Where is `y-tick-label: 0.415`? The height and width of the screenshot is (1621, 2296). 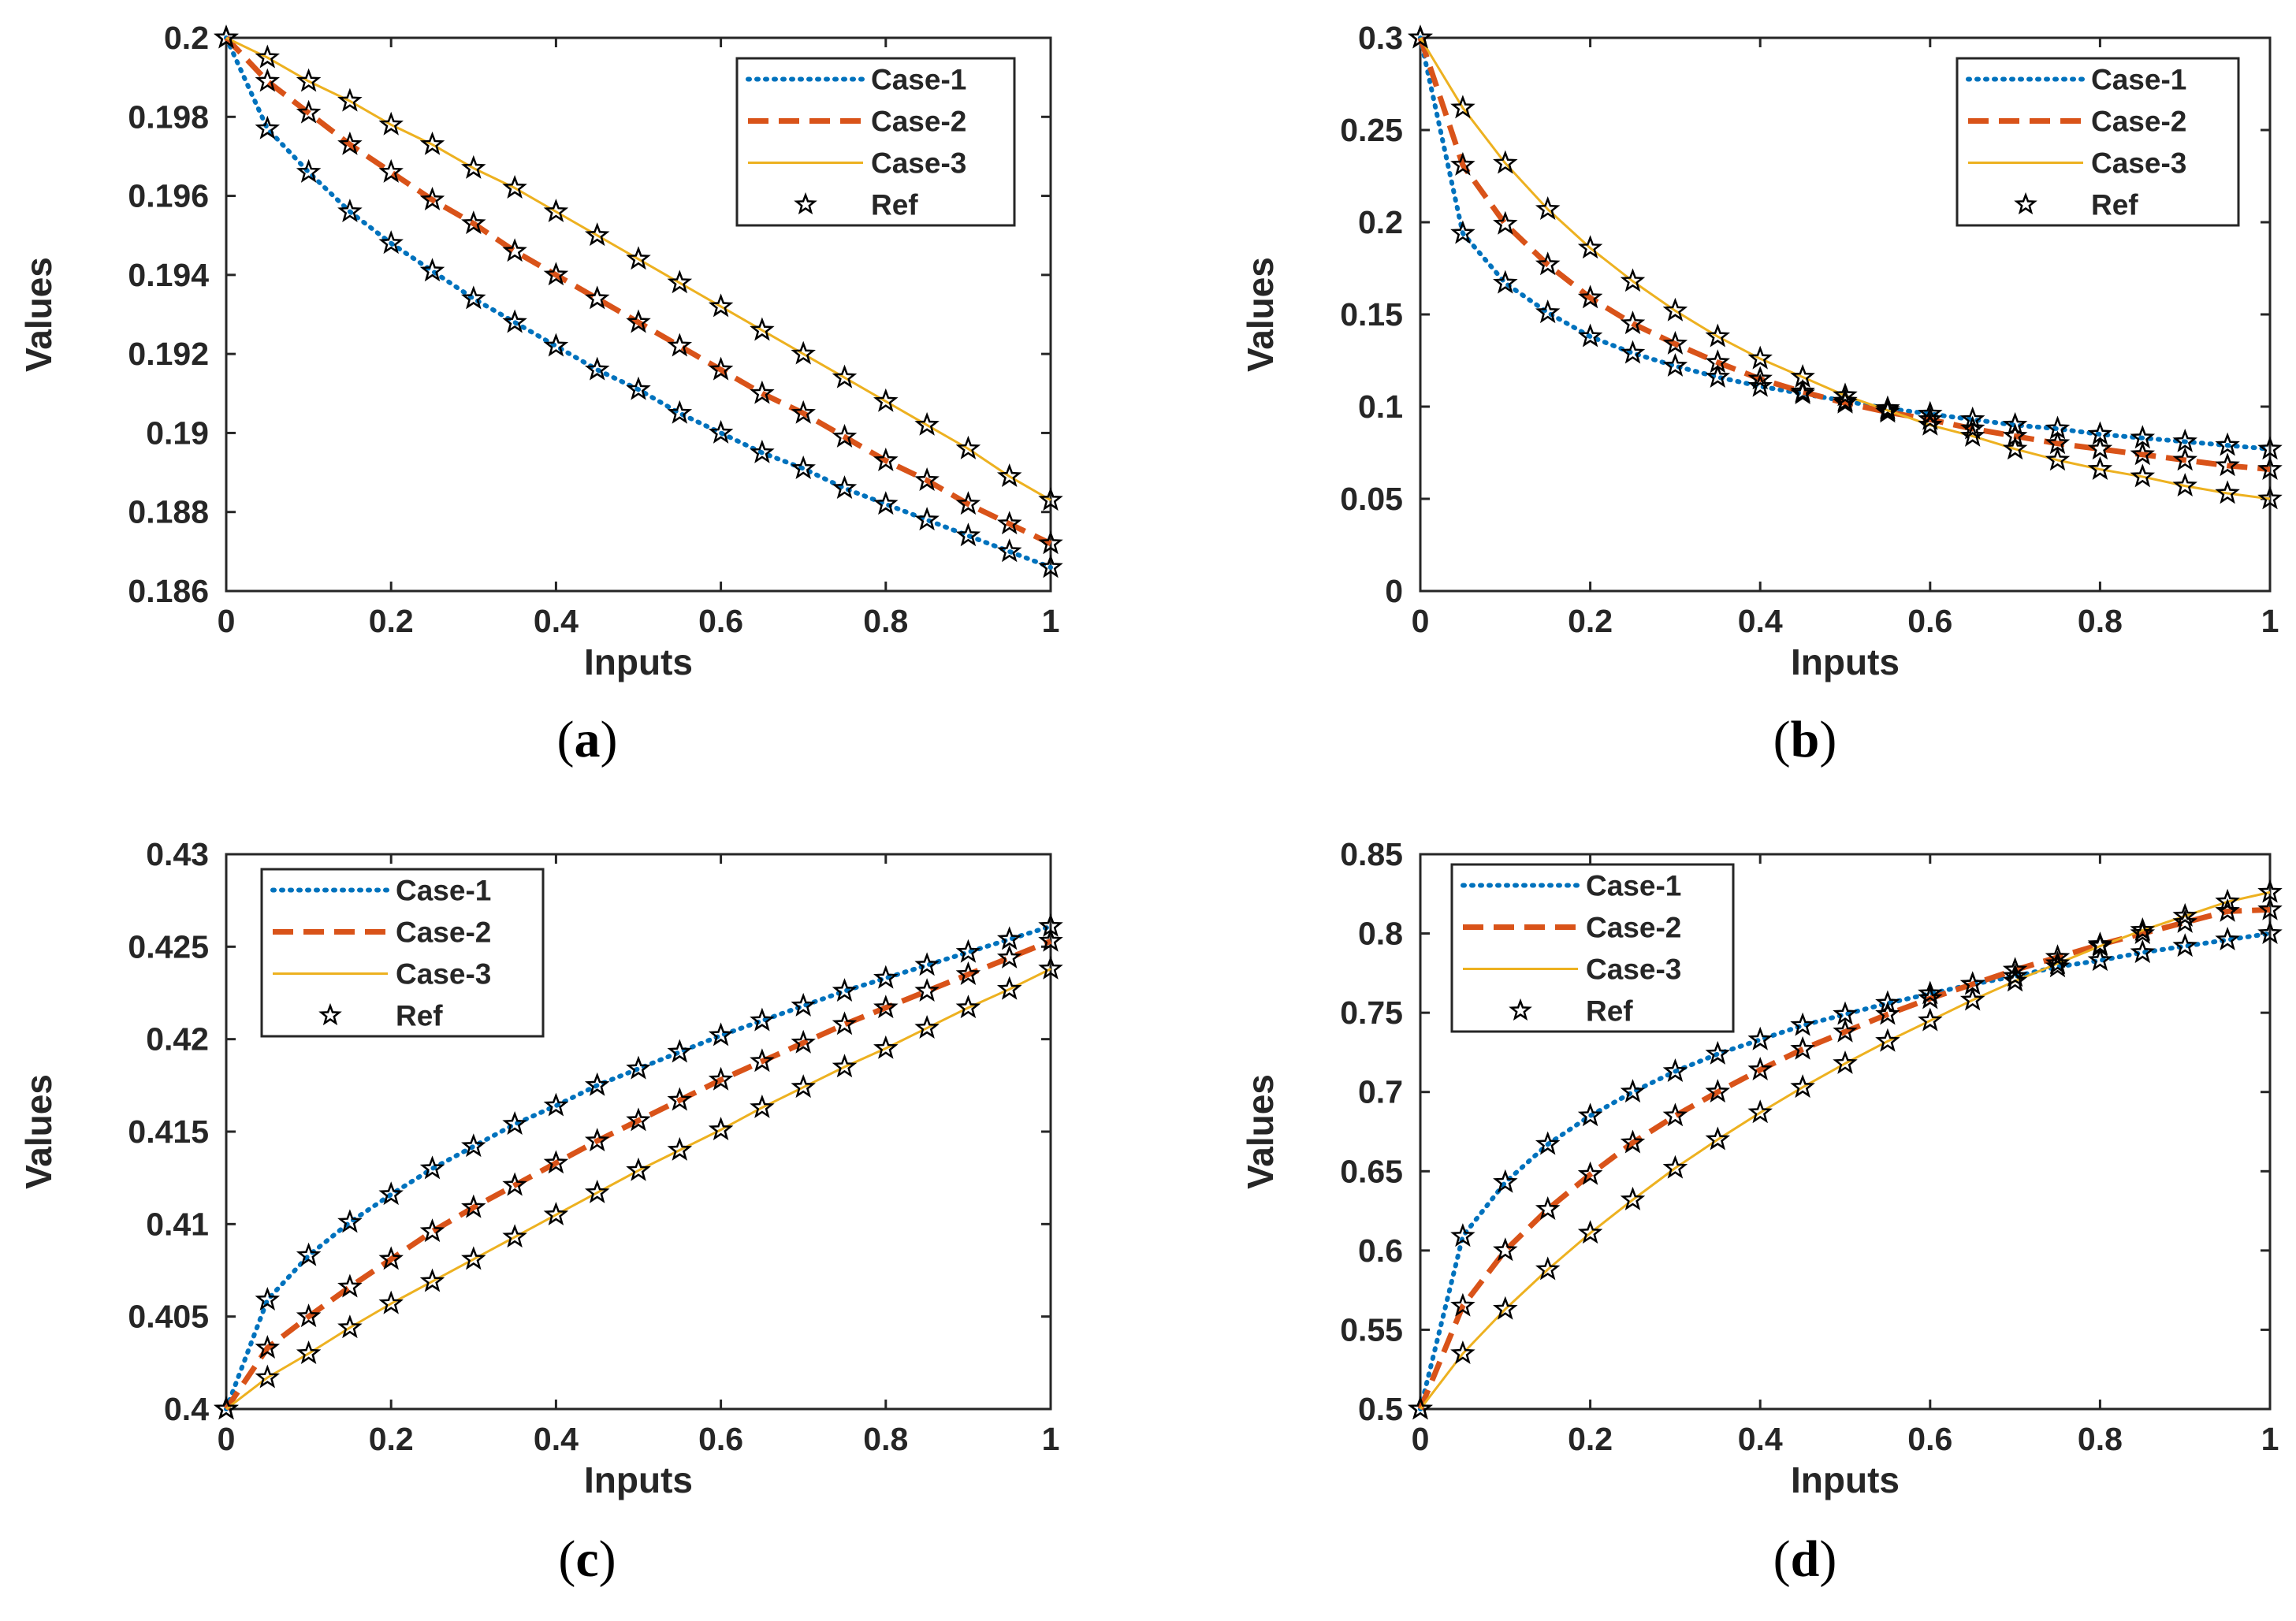
y-tick-label: 0.415 is located at coordinates (168, 1132).